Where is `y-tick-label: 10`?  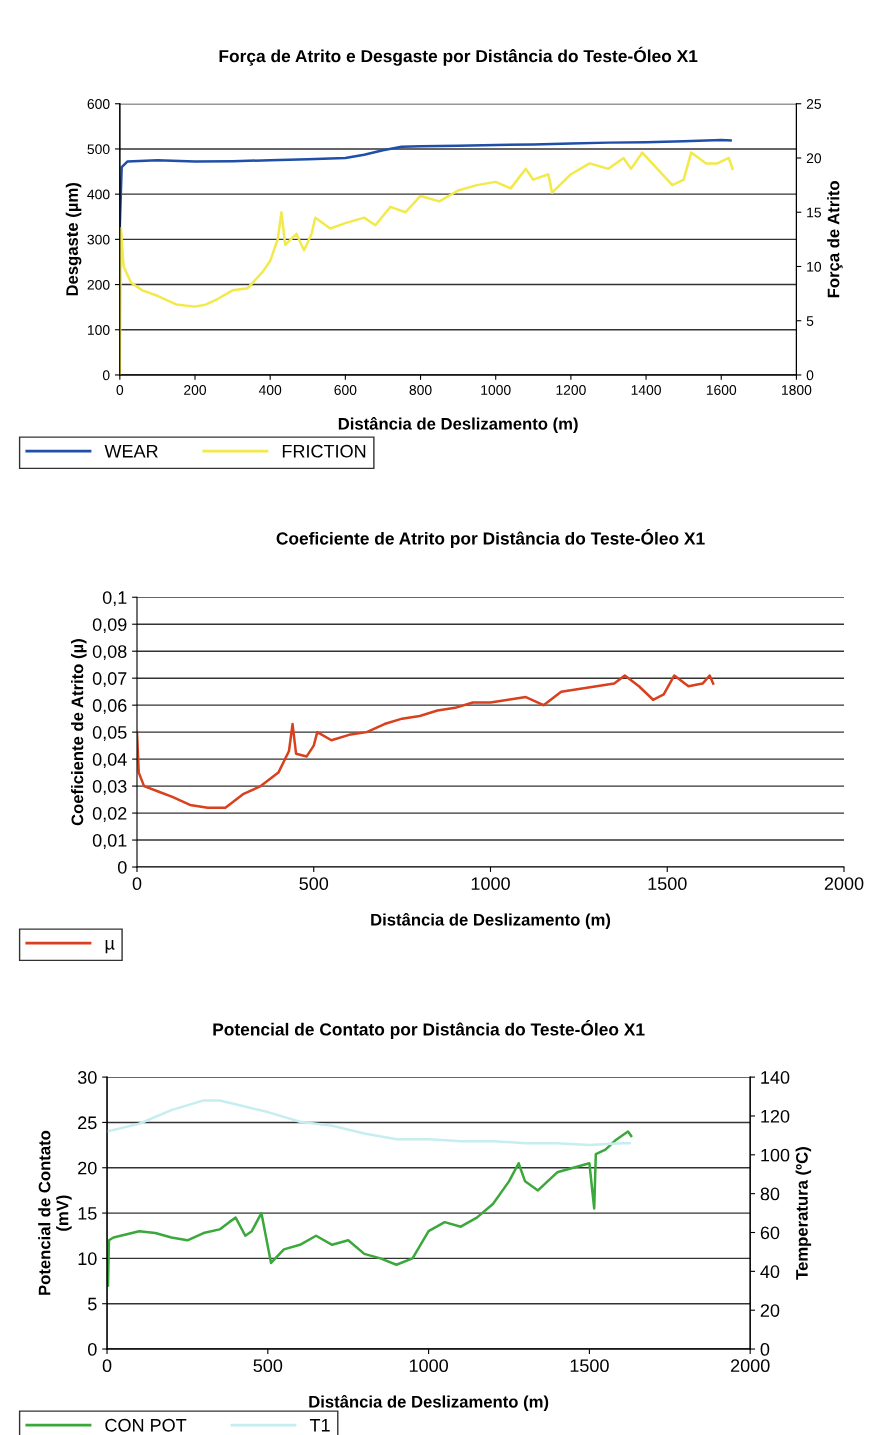 y-tick-label: 10 is located at coordinates (87, 1259).